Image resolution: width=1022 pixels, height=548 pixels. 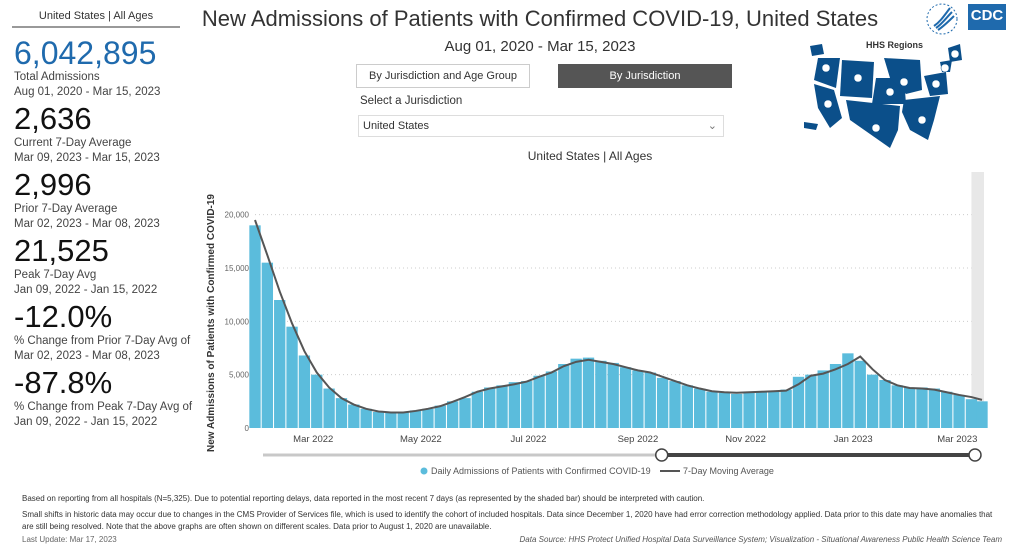 I want to click on last-update: Last Update: Mar 17, 2023, so click(x=69, y=539).